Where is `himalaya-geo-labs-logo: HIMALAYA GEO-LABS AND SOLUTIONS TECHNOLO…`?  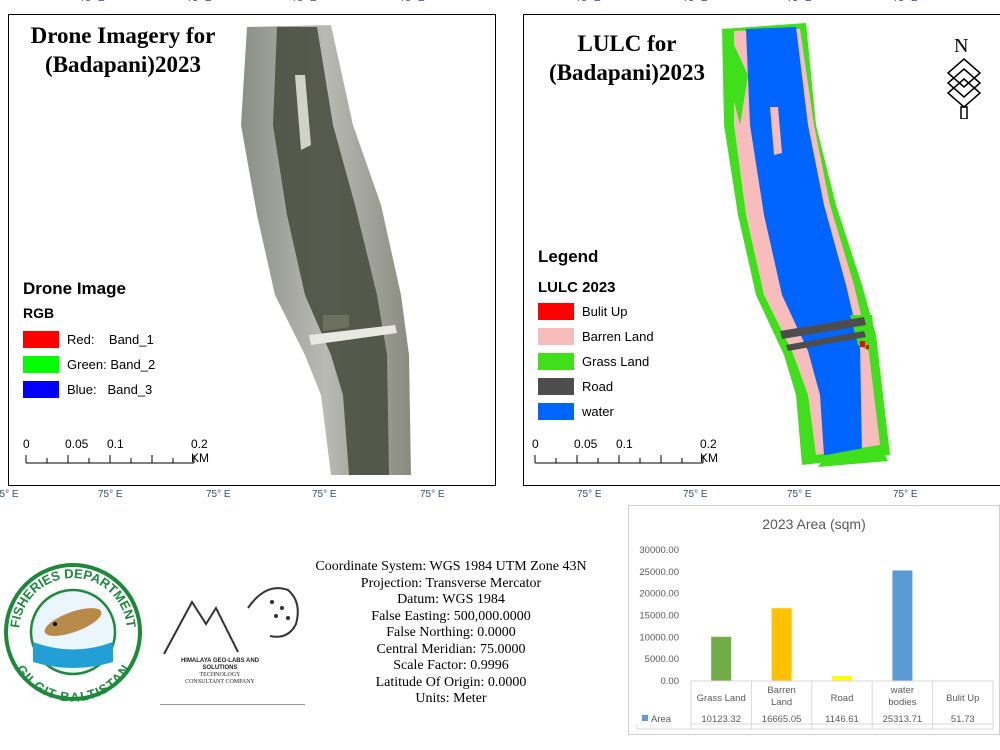
himalaya-geo-labs-logo: HIMALAYA GEO-LABS AND SOLUTIONS TECHNOLO… is located at coordinates (232, 641).